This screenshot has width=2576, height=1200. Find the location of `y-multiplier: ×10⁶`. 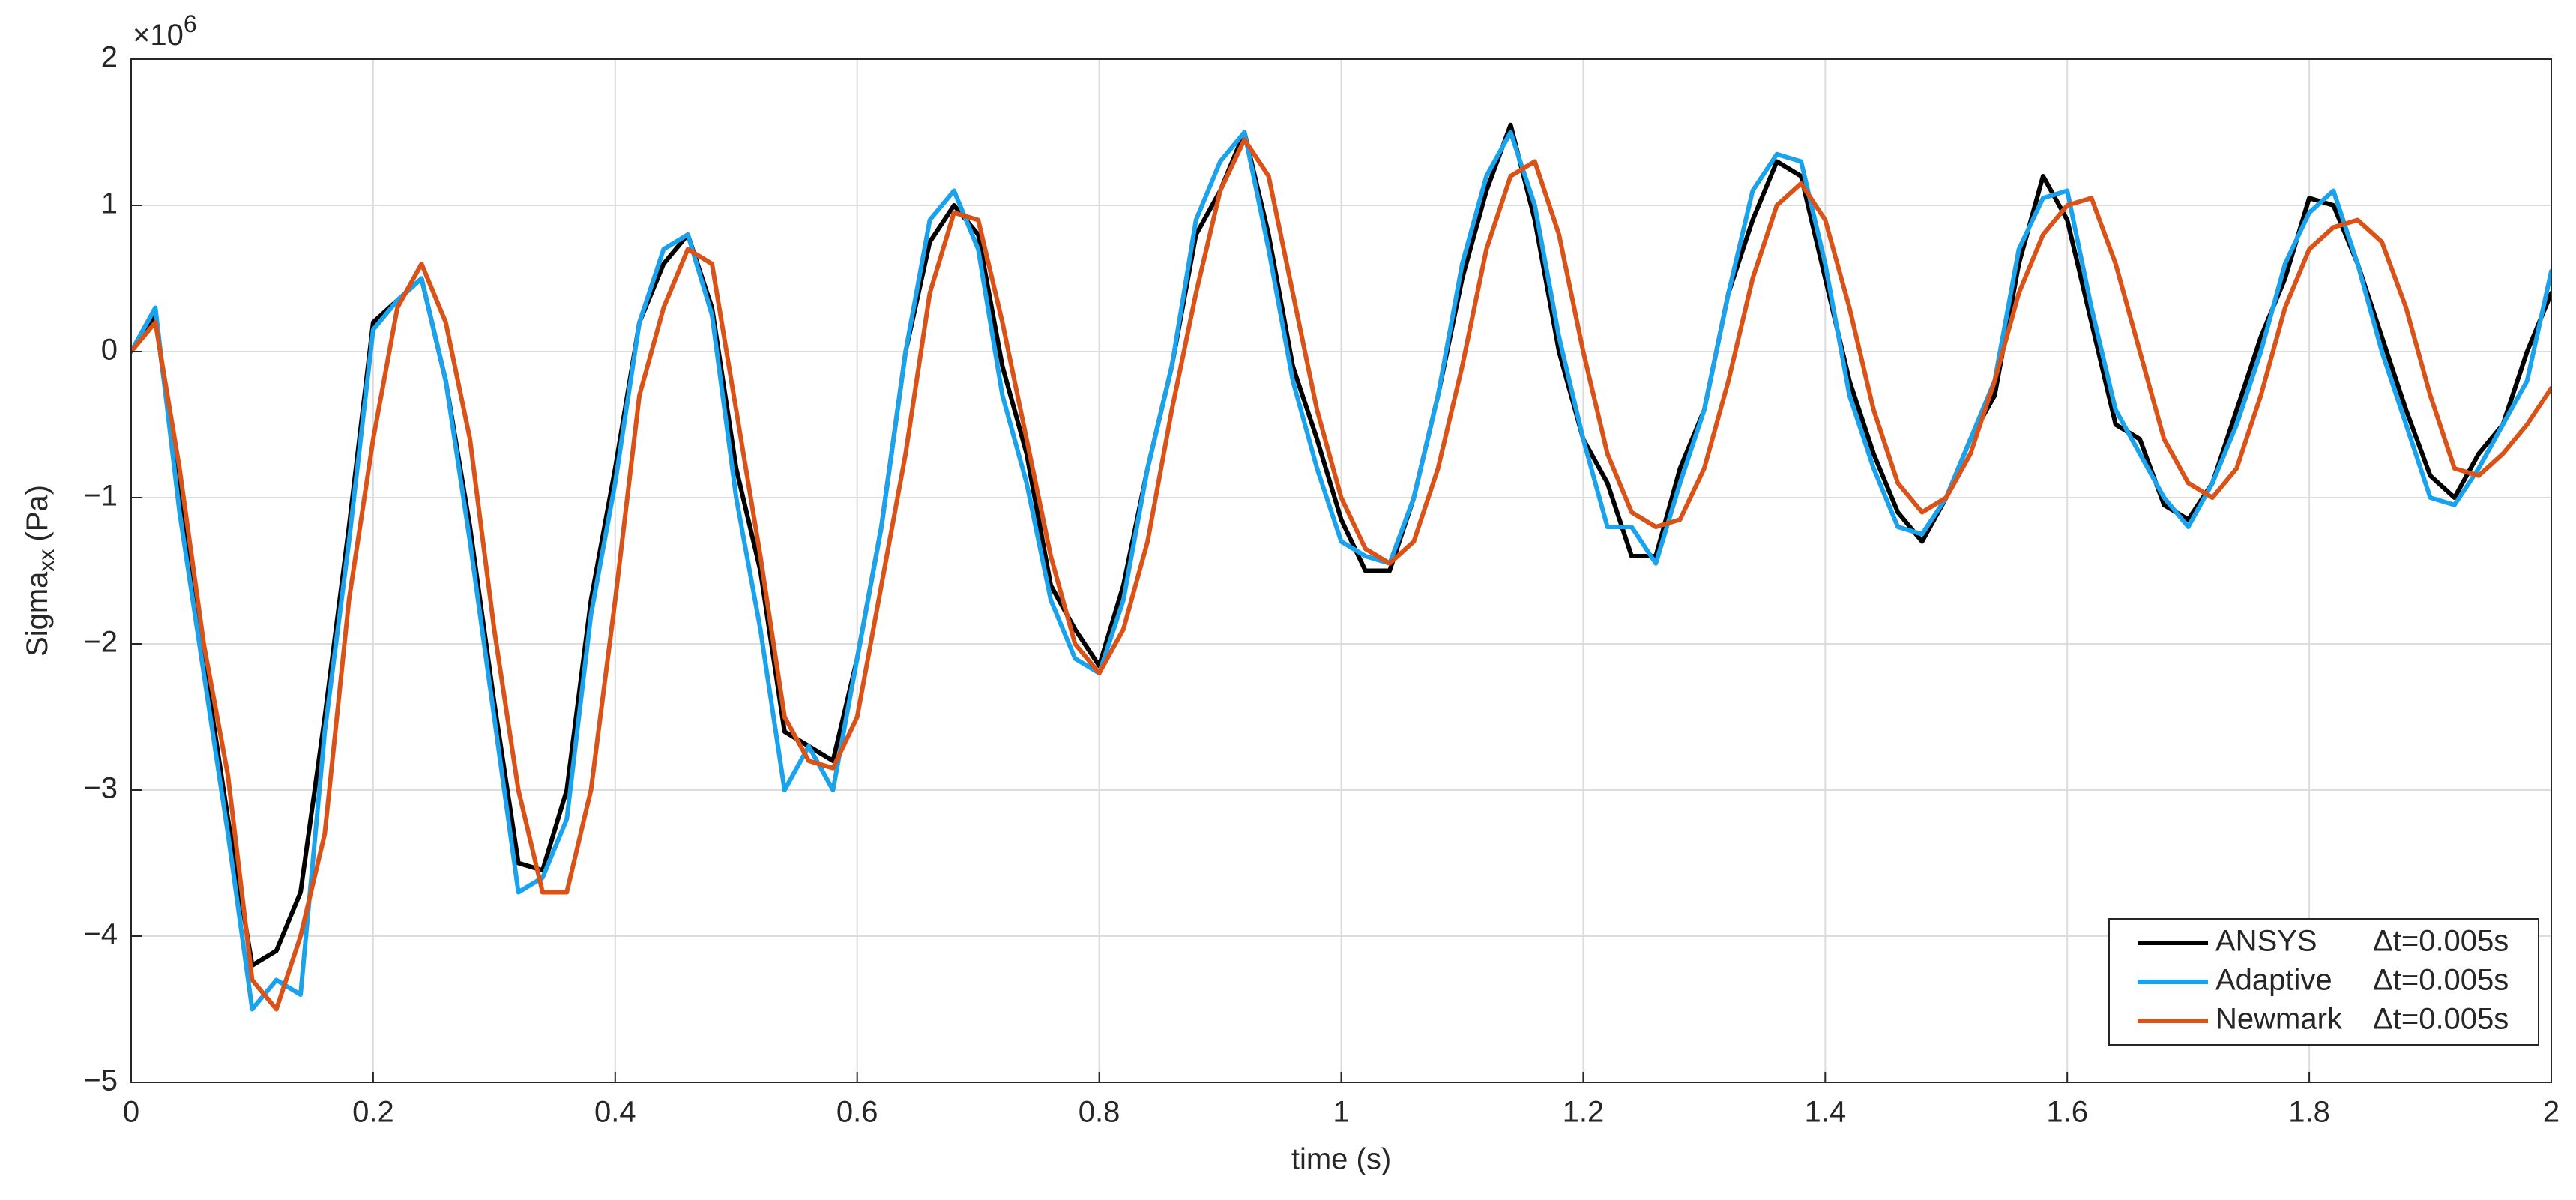

y-multiplier: ×10⁶ is located at coordinates (165, 31).